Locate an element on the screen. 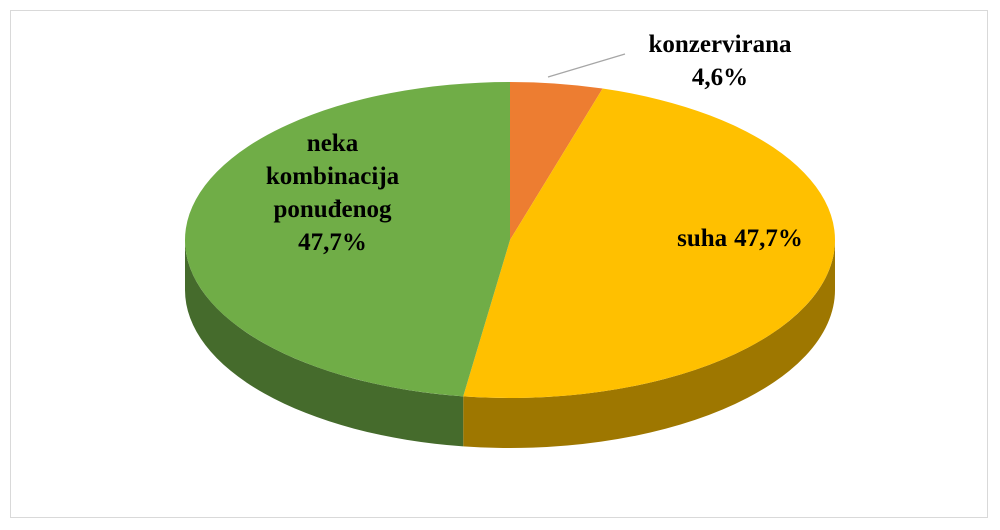 Image resolution: width=1000 pixels, height=530 pixels. data-label: konzervirana 4,6% is located at coordinates (720, 61).